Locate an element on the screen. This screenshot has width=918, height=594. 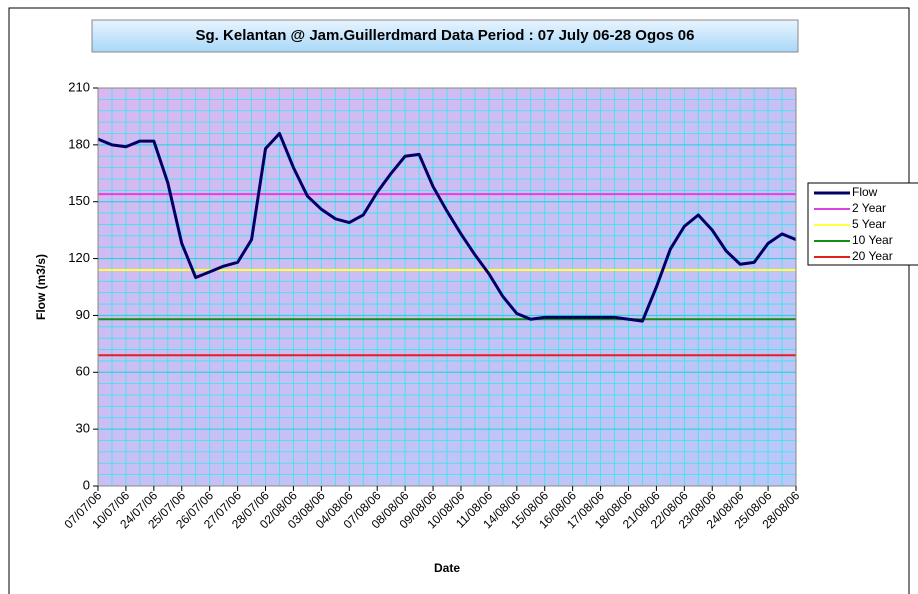
y-tick-label: 180 is located at coordinates (79, 143).